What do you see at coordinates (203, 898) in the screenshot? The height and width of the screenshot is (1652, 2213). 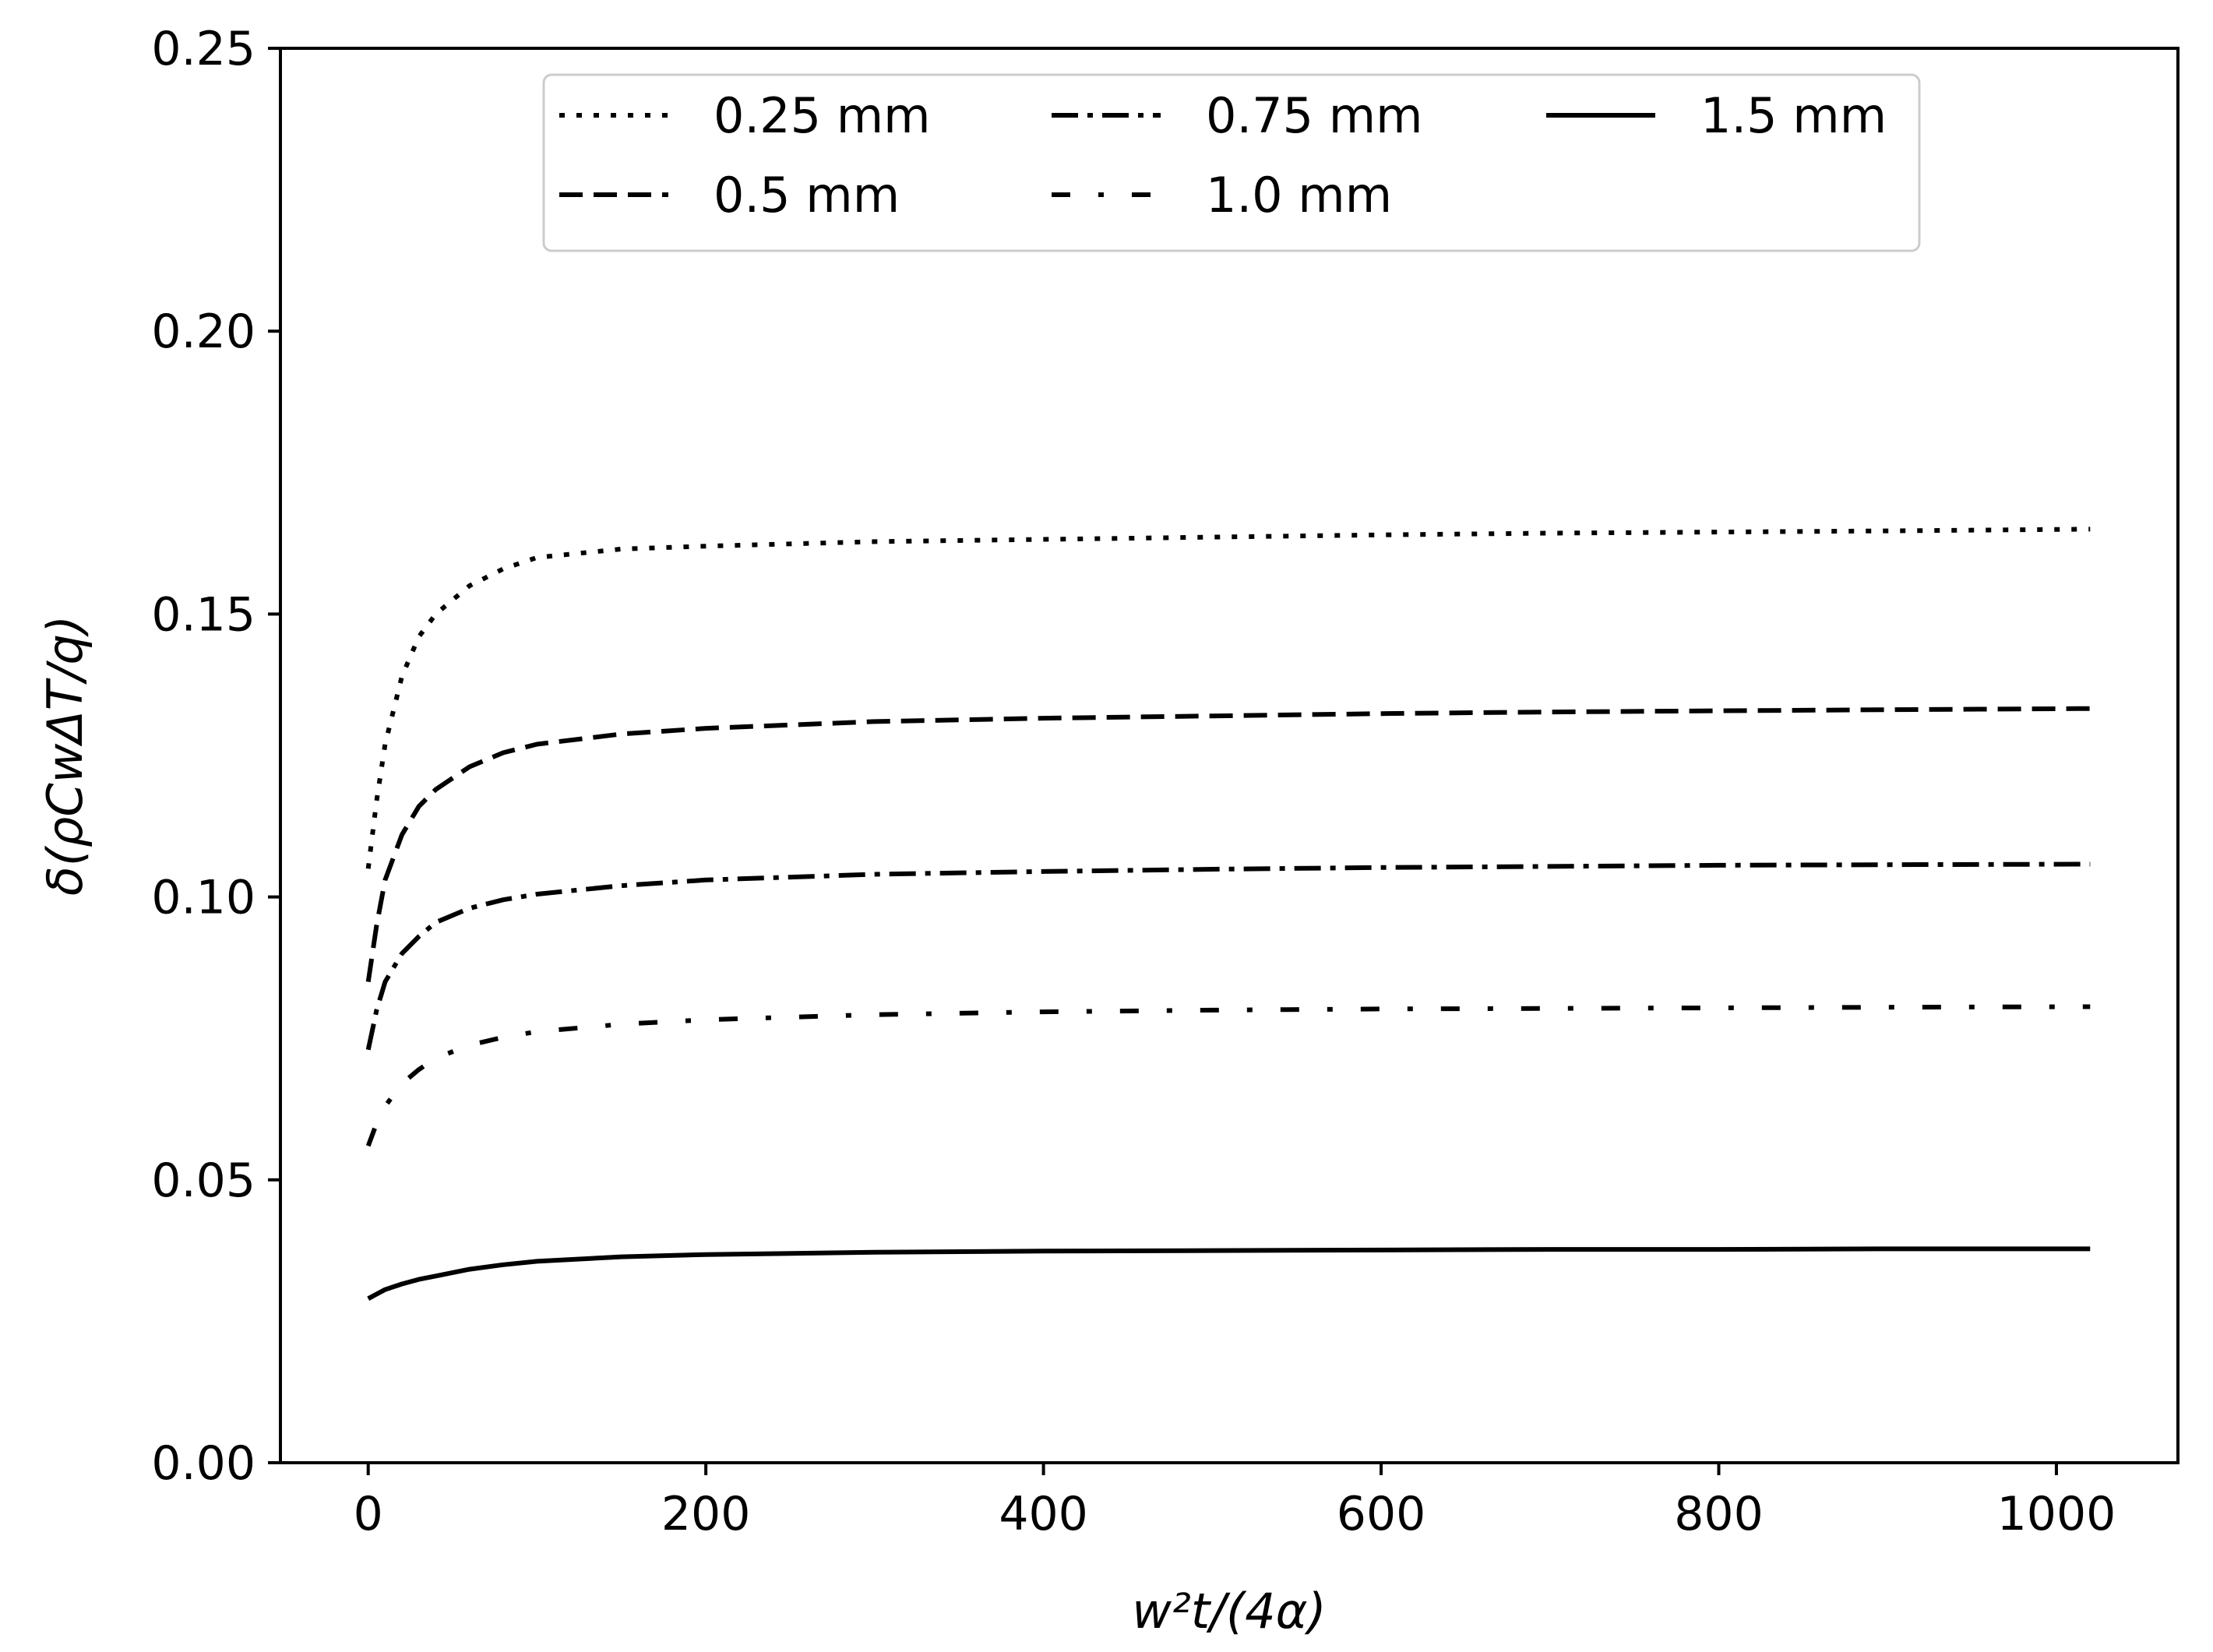 I see `y-tick-label: 0.10` at bounding box center [203, 898].